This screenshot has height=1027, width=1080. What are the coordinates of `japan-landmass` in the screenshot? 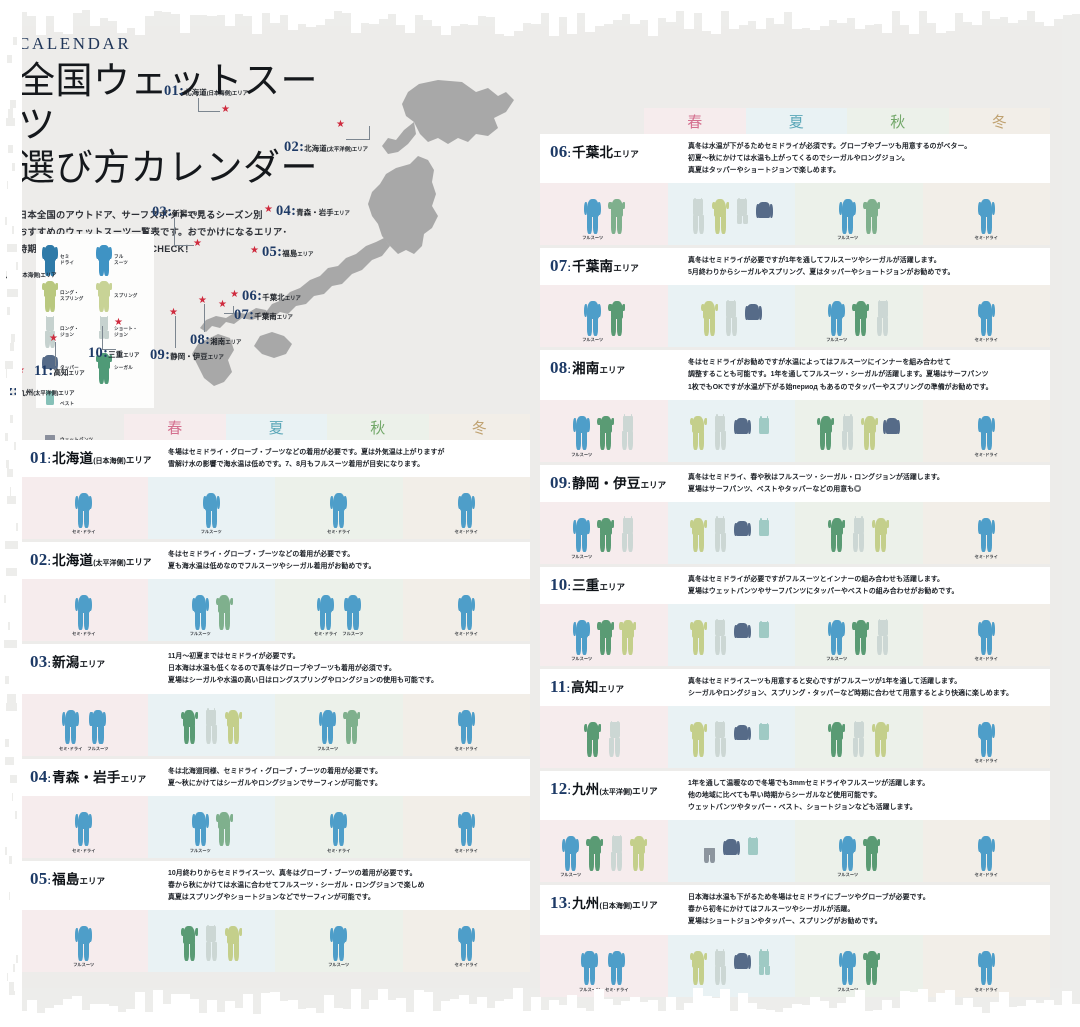 It's located at (353, 233).